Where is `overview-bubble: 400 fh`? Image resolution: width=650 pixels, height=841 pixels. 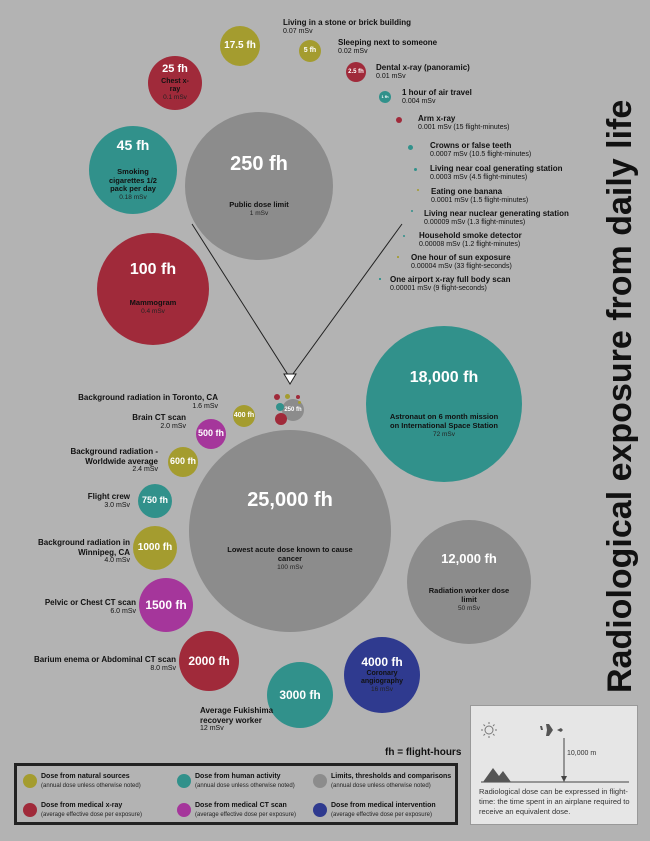 overview-bubble: 400 fh is located at coordinates (244, 416).